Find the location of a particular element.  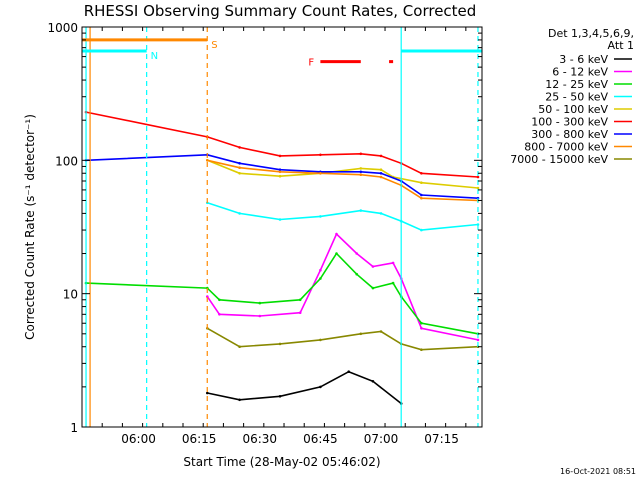

timestamp: 16-Oct-2021 08:51 is located at coordinates (598, 471).